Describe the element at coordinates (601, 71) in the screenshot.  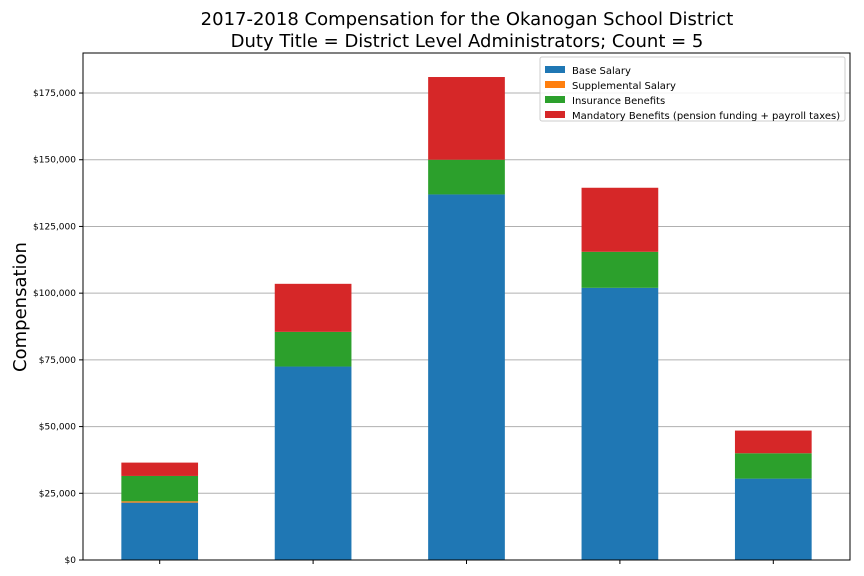
I see `legend-label: Base Salary` at that location.